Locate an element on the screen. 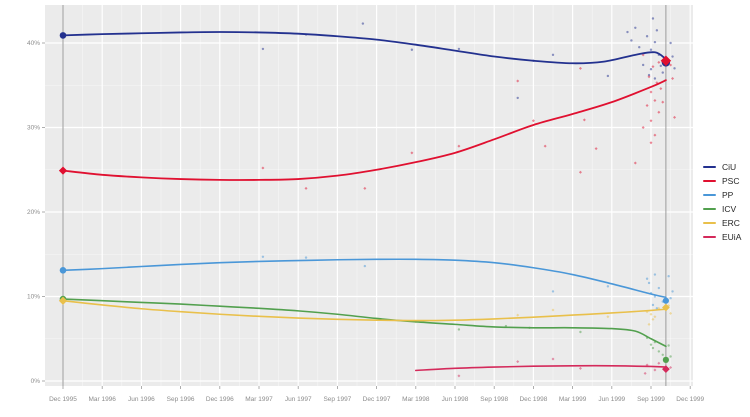  result-1999-marker-EUiA is located at coordinates (666, 369).